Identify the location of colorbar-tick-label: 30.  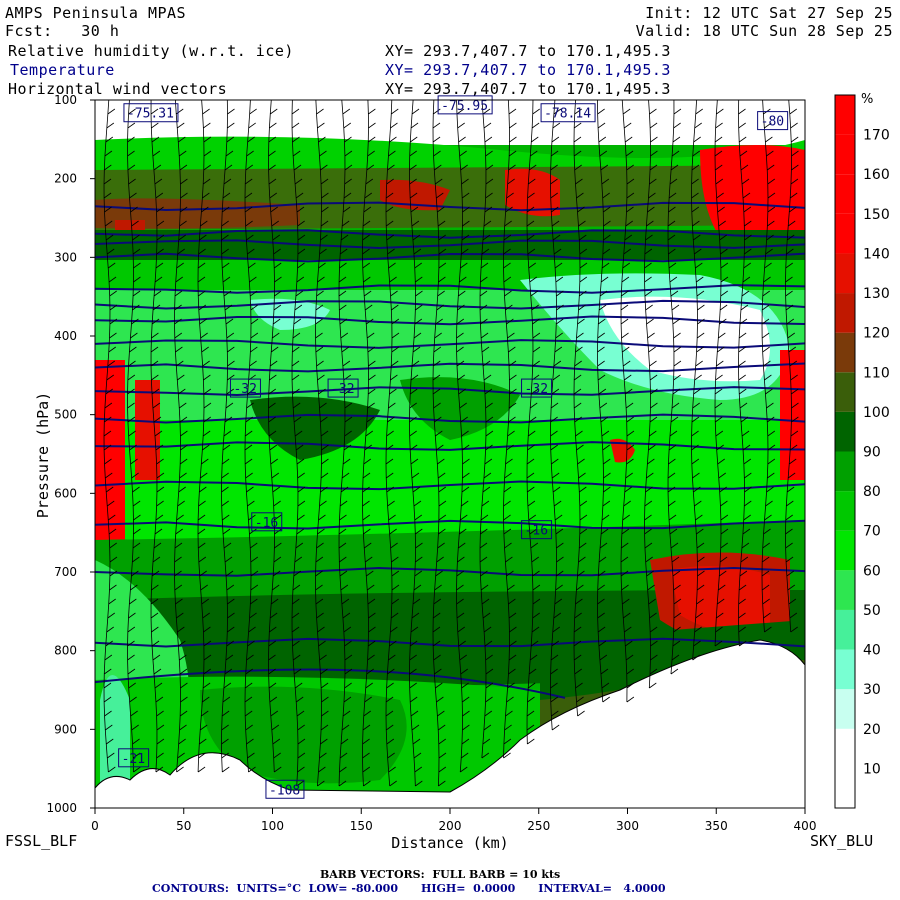
(872, 690).